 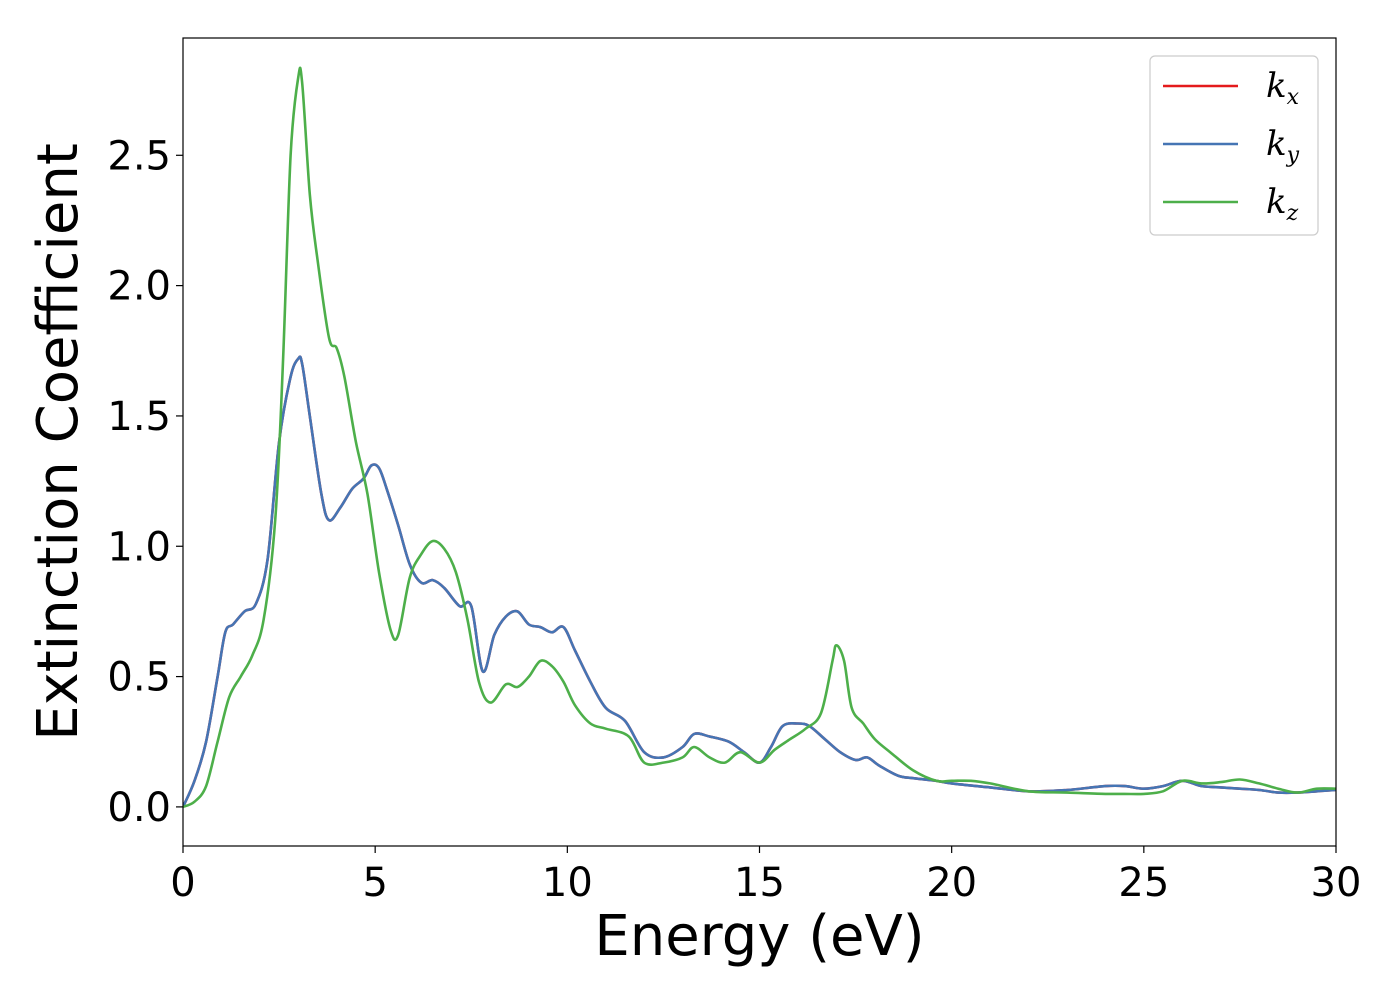 What do you see at coordinates (139, 678) in the screenshot?
I see `y-tick-label: 0.5` at bounding box center [139, 678].